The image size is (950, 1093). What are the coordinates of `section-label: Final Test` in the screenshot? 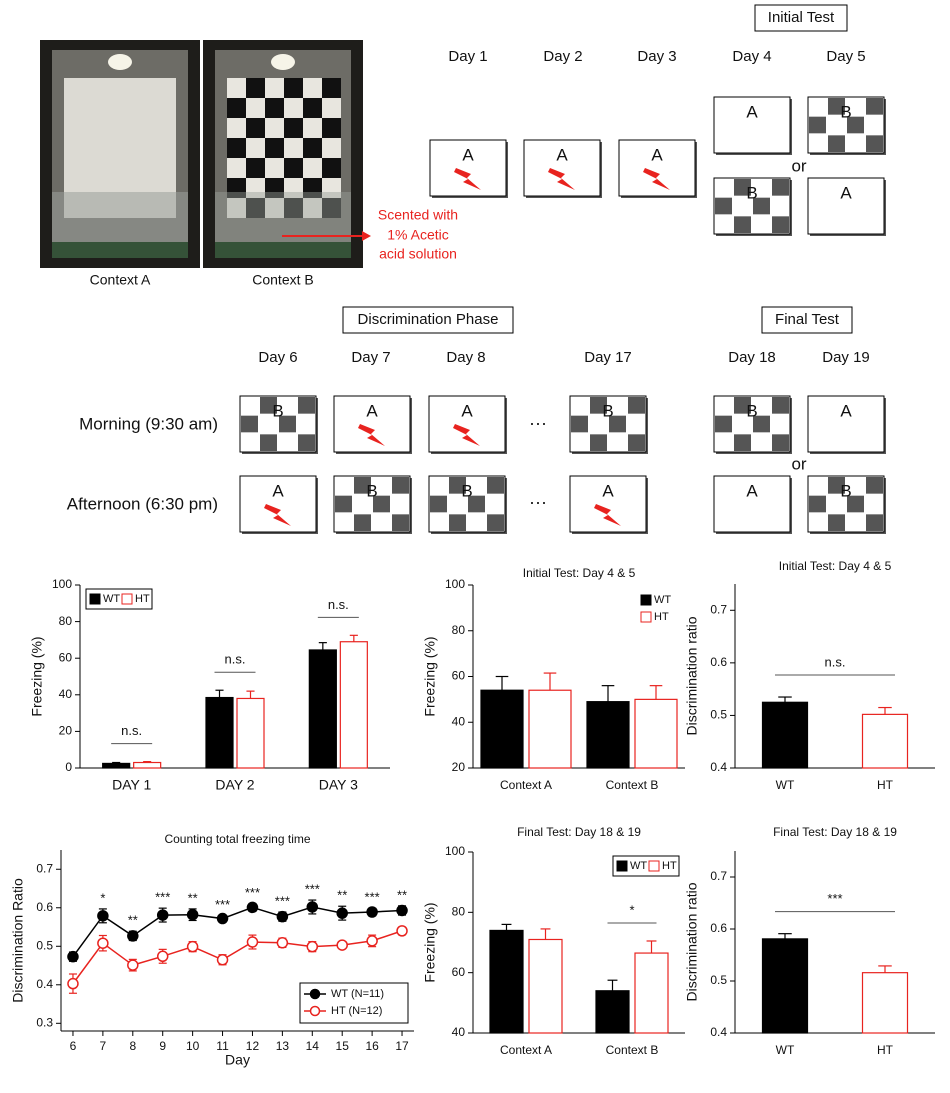 It's located at (807, 319).